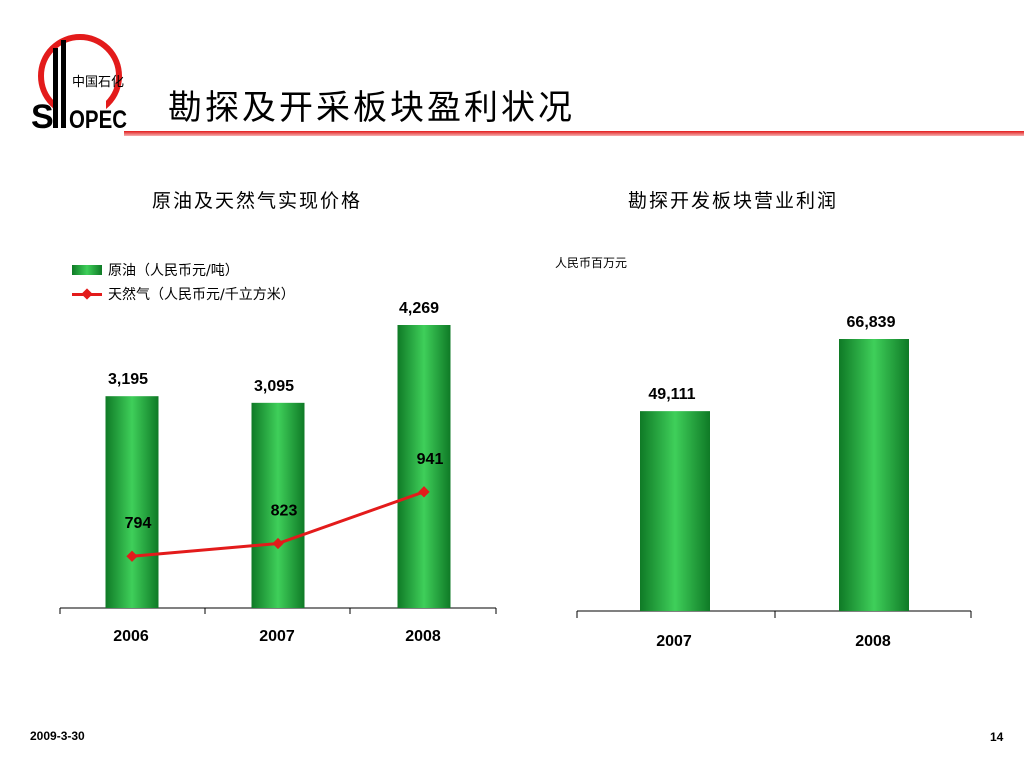 This screenshot has width=1024, height=768. What do you see at coordinates (574, 133) in the screenshot?
I see `title-divider` at bounding box center [574, 133].